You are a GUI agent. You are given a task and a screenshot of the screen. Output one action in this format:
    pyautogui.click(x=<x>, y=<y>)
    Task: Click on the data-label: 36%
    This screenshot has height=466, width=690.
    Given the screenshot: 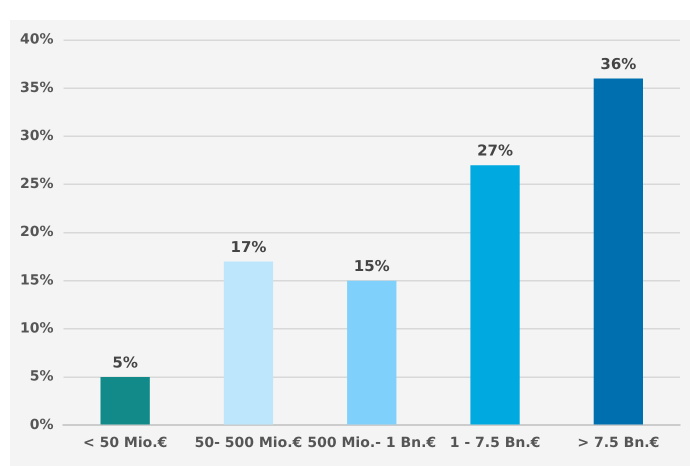 What is the action you would take?
    pyautogui.click(x=618, y=63)
    